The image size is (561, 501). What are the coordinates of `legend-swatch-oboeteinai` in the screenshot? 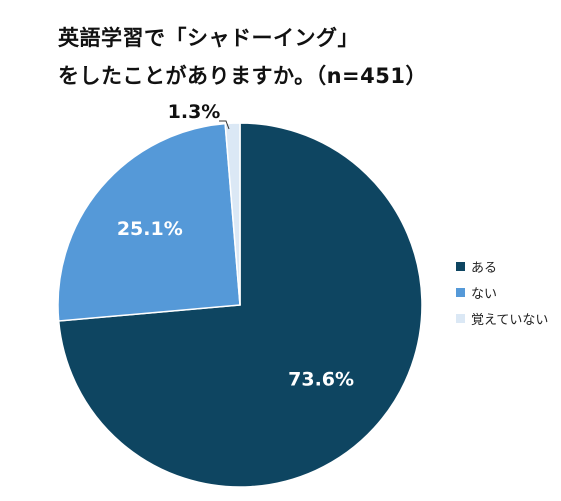 It's located at (460, 318).